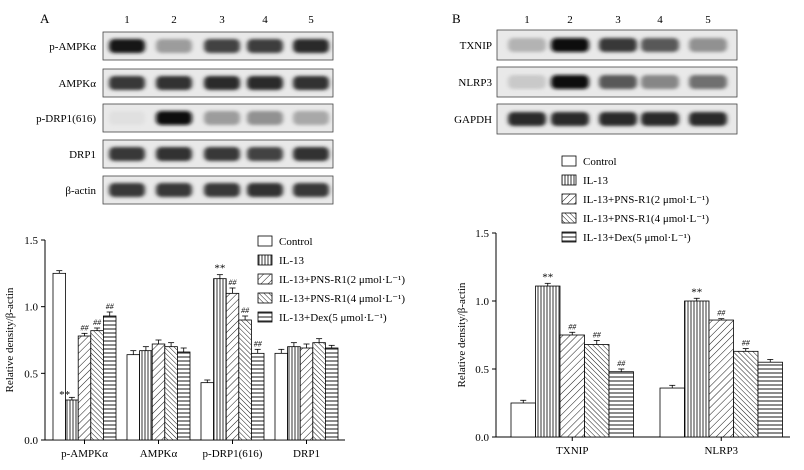 This screenshot has height=470, width=804. What do you see at coordinates (45, 18) in the screenshot?
I see `panel-a-letter: A` at bounding box center [45, 18].